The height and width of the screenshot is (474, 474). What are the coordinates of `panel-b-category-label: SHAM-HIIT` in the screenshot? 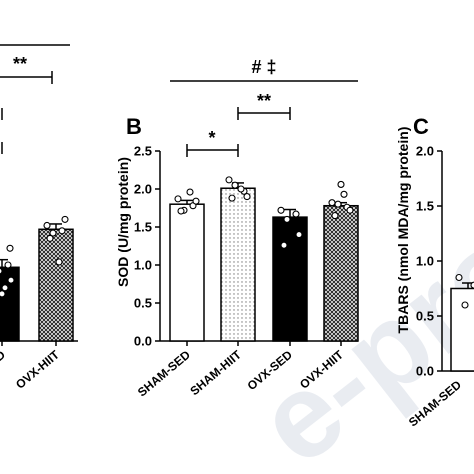 It's located at (215, 372).